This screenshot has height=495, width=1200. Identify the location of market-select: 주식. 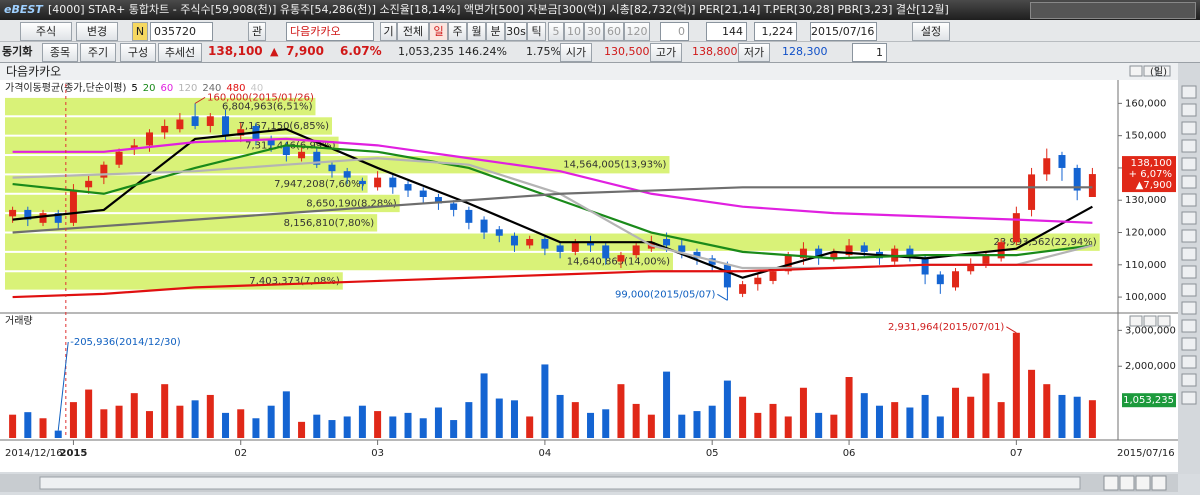
(46, 31).